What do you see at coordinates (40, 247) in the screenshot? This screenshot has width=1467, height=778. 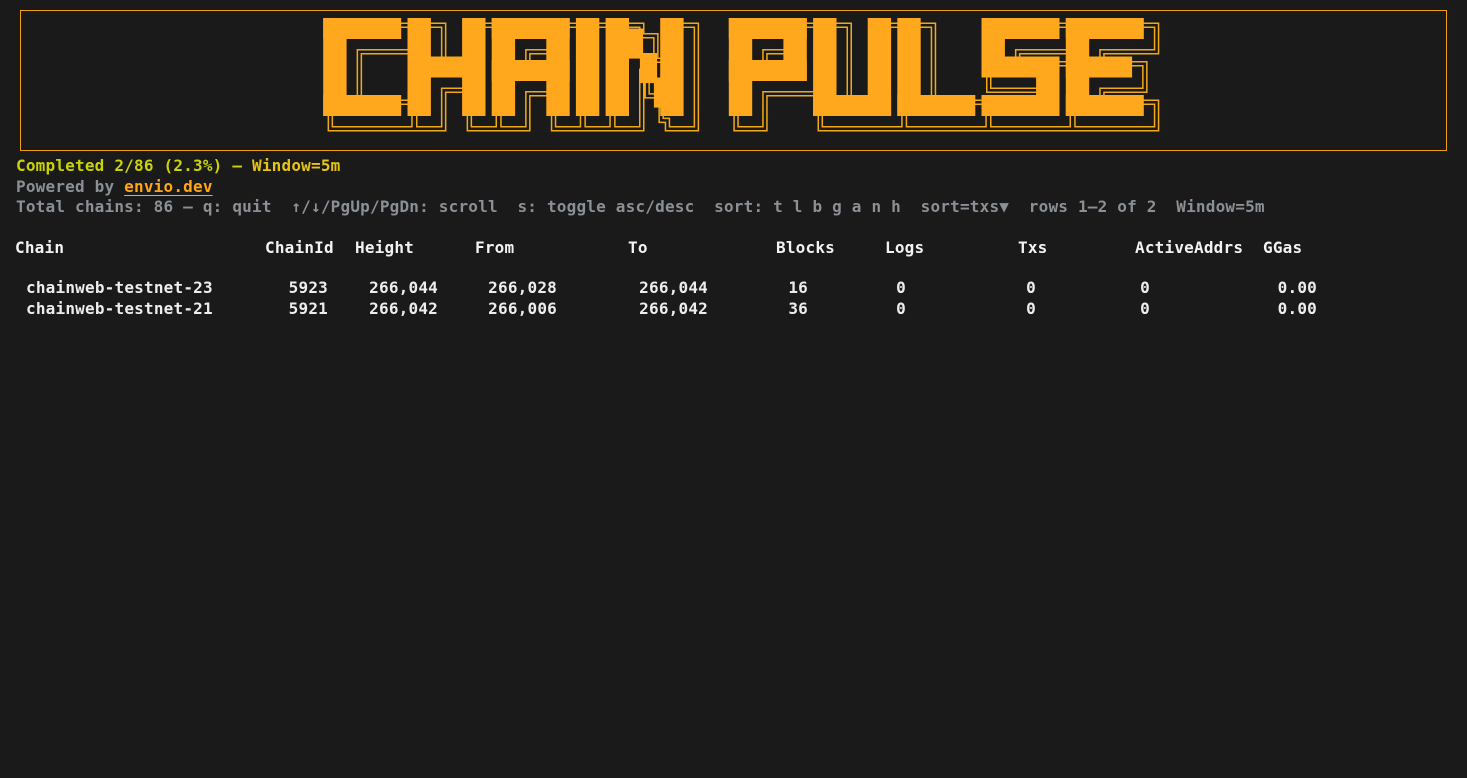 I see `column-header-chain: Chain` at bounding box center [40, 247].